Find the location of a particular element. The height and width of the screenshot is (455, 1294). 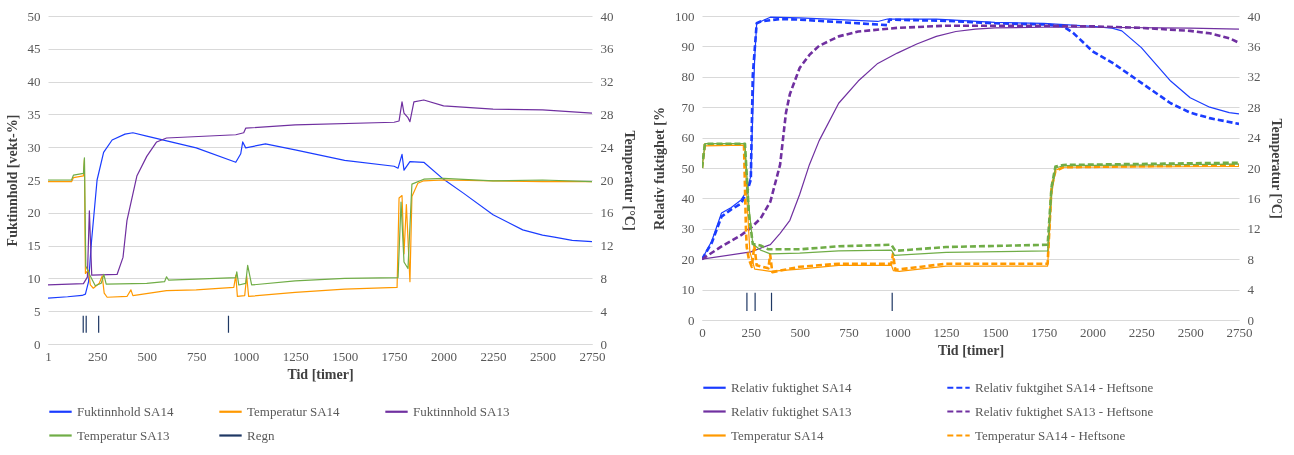

y-tick-label: 25 is located at coordinates (34, 180).